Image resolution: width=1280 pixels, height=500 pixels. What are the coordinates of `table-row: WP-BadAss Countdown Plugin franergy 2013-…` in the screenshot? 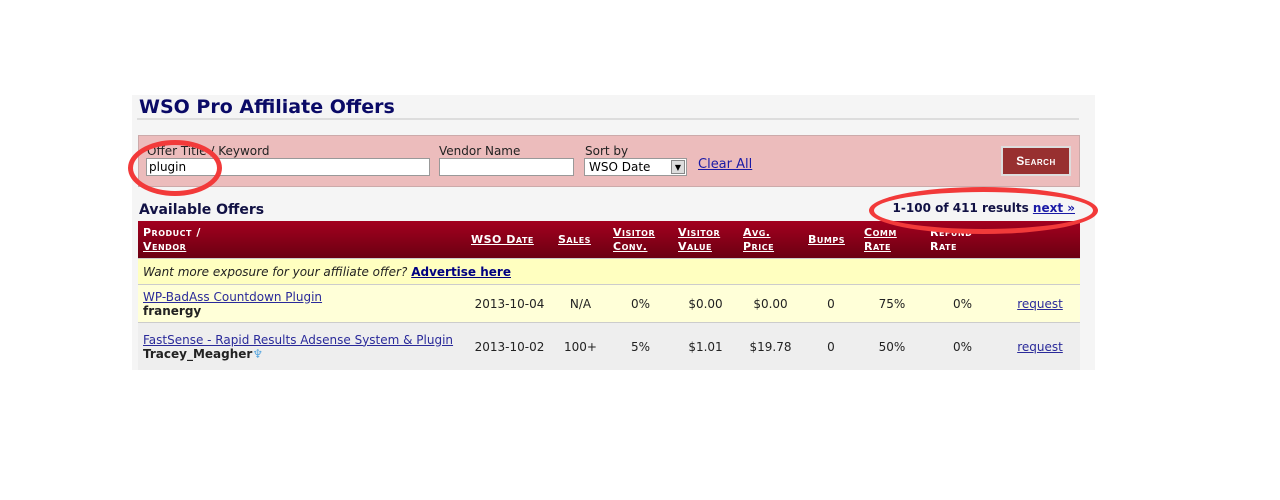 It's located at (609, 303).